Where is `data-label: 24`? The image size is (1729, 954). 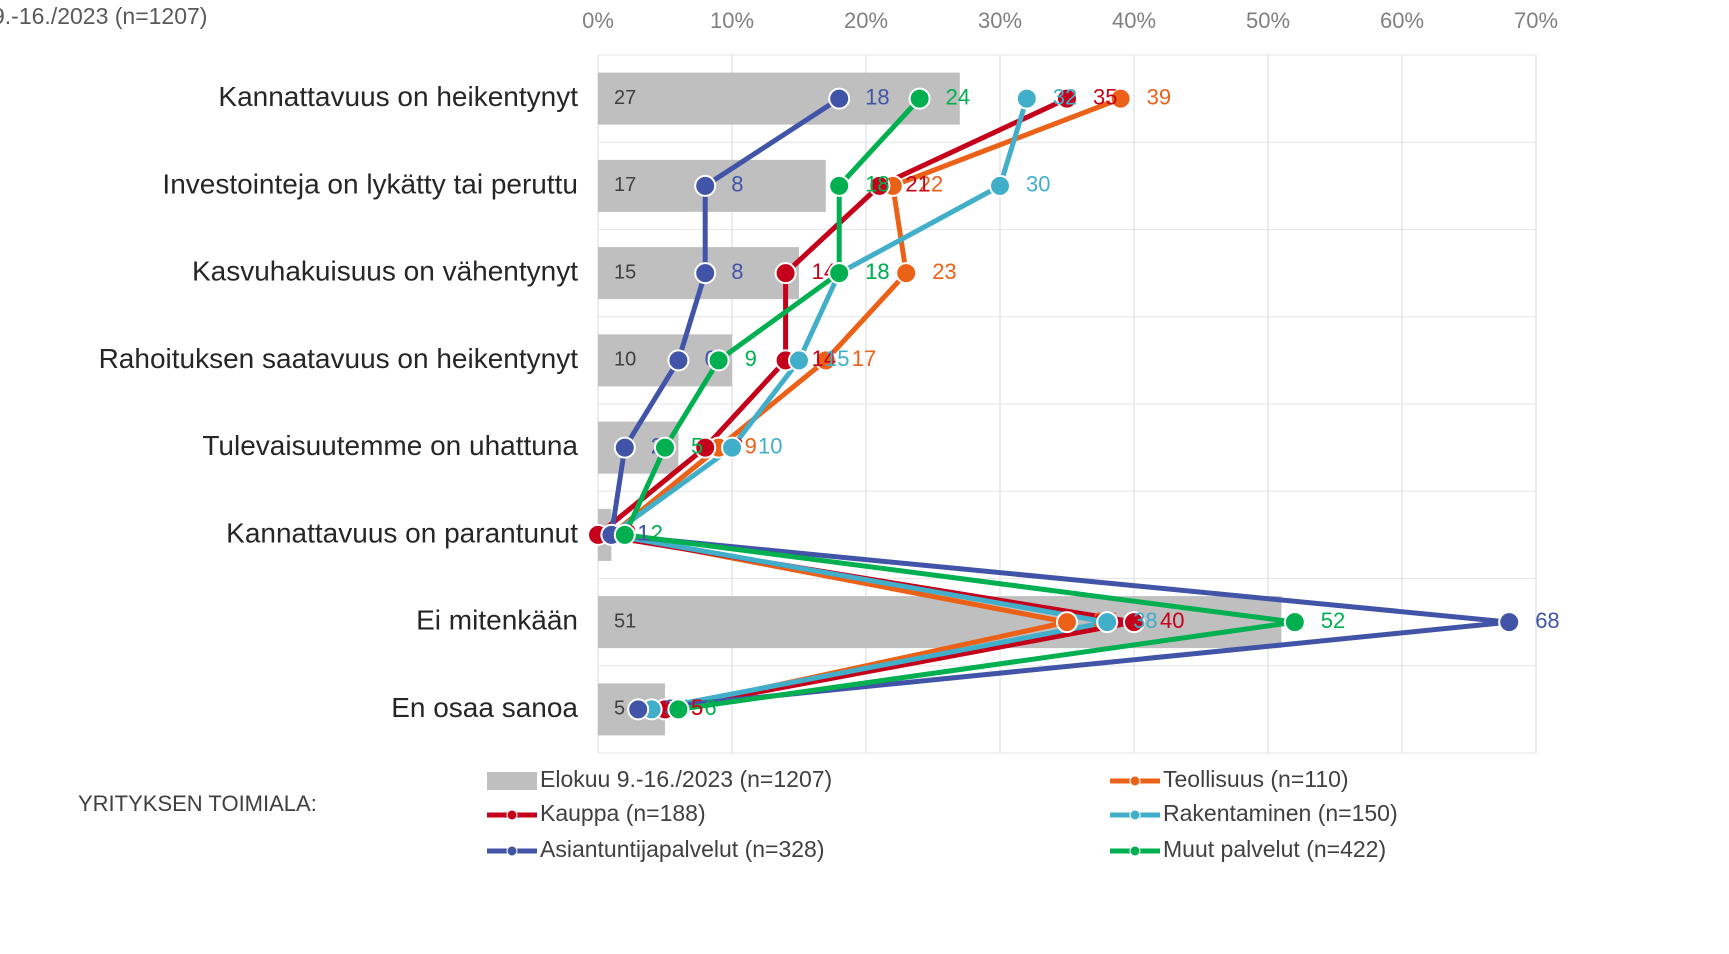
data-label: 24 is located at coordinates (958, 96).